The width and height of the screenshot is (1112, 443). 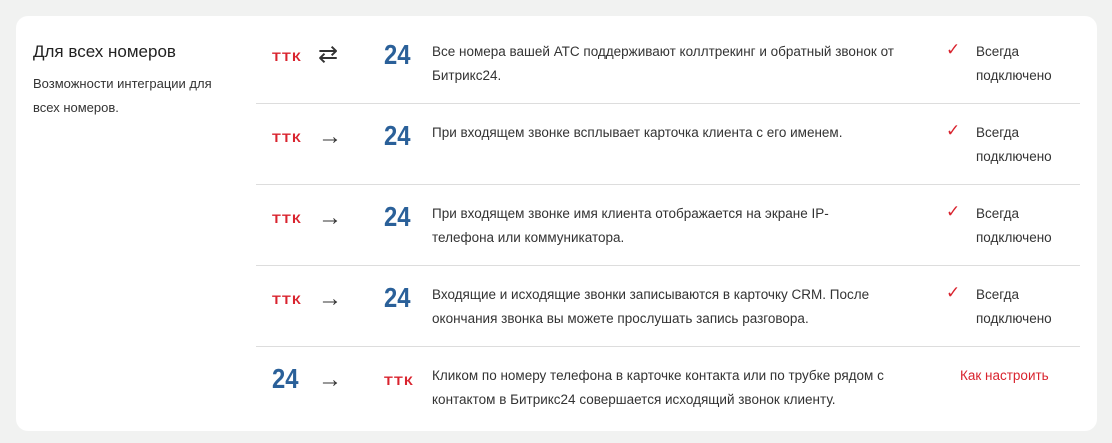 I want to click on how-to-setup-link: Как настроить, so click(x=1004, y=375).